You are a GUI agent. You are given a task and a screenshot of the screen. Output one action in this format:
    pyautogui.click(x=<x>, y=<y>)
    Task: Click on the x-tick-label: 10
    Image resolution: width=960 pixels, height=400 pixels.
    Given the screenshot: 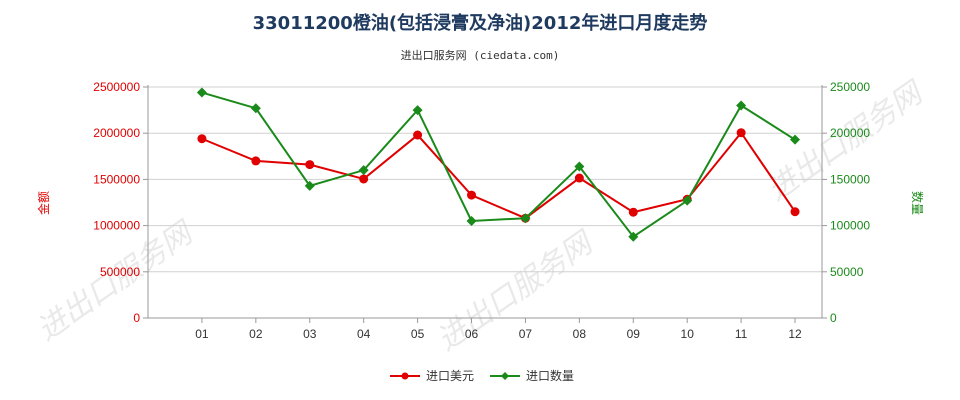 What is the action you would take?
    pyautogui.click(x=688, y=334)
    